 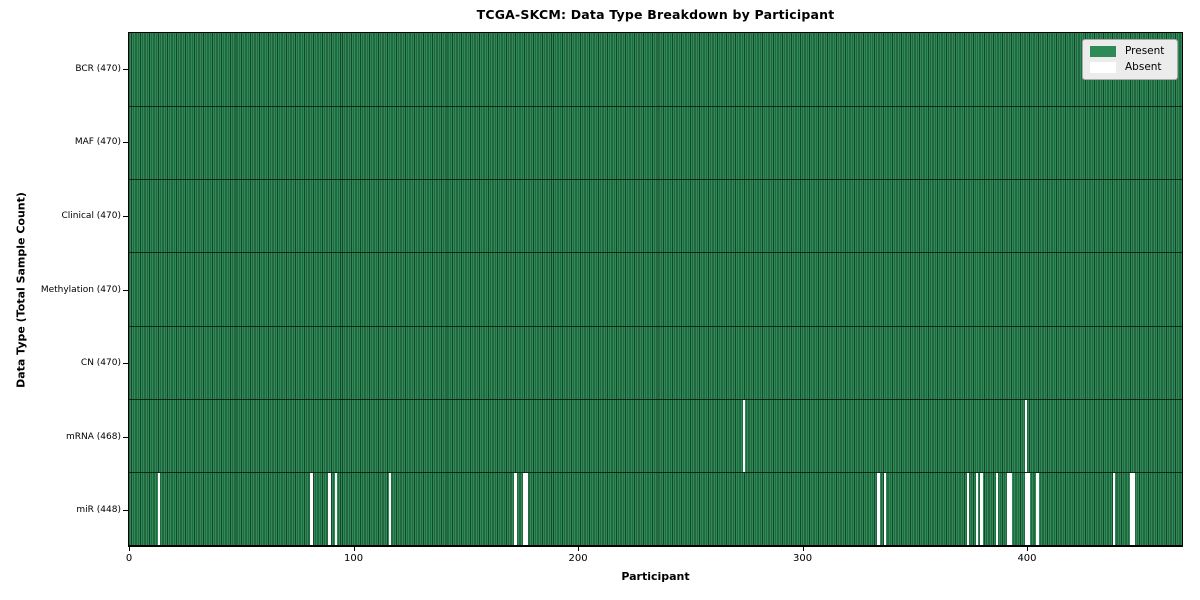 What do you see at coordinates (1130, 59) in the screenshot?
I see `legend: Present Absent` at bounding box center [1130, 59].